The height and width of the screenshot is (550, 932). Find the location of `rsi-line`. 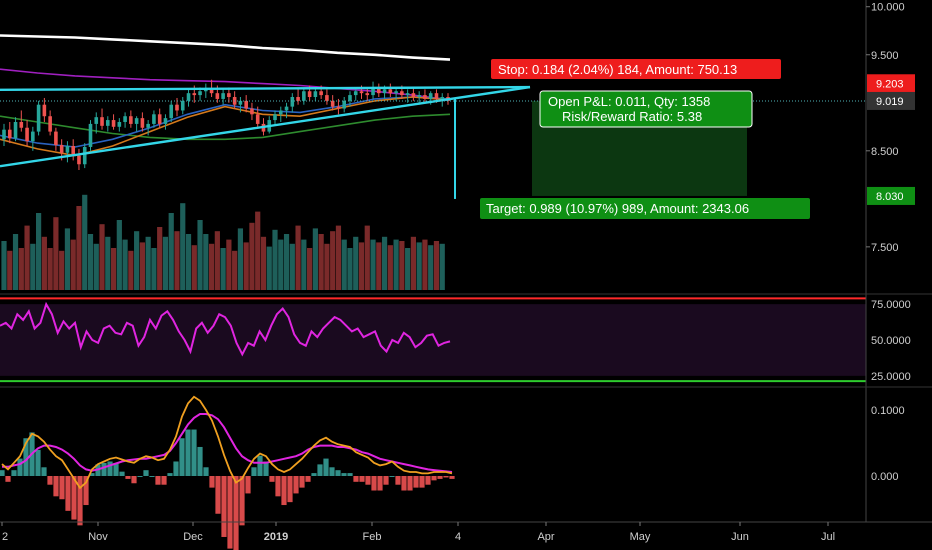

rsi-line is located at coordinates (225, 329).